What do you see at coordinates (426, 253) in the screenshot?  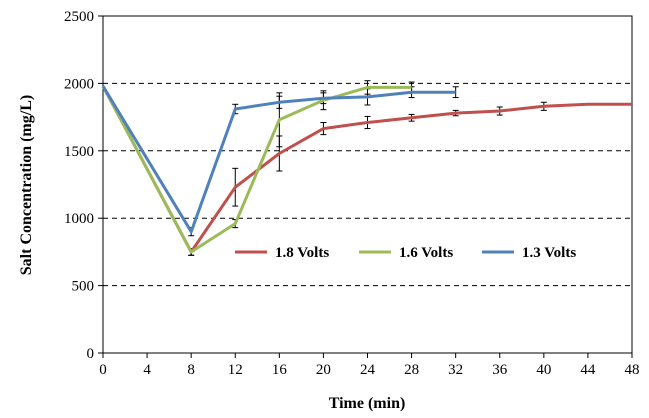 I see `legend-label: 1.6 Volts` at bounding box center [426, 253].